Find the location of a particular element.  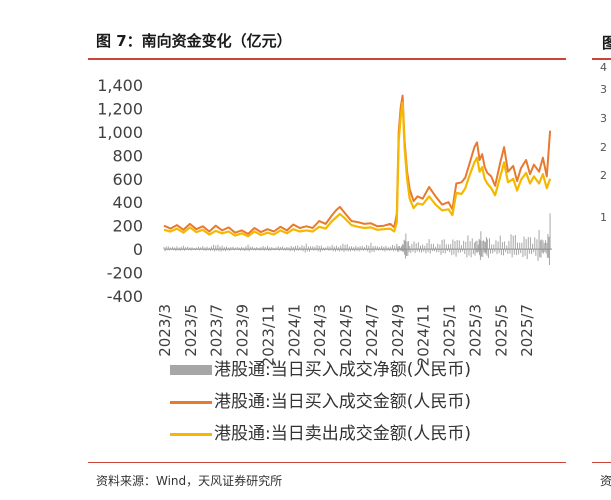

bottom-rule is located at coordinates (327, 462).